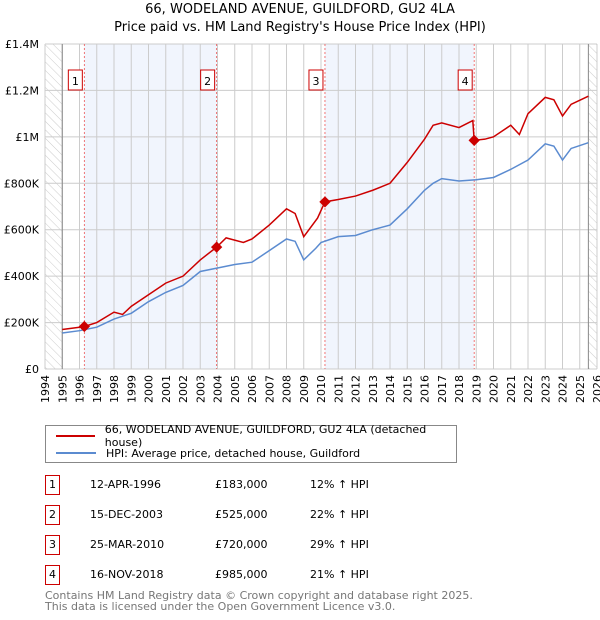 This screenshot has height=620, width=600. I want to click on sale-date: 12-APR-1996, so click(126, 484).